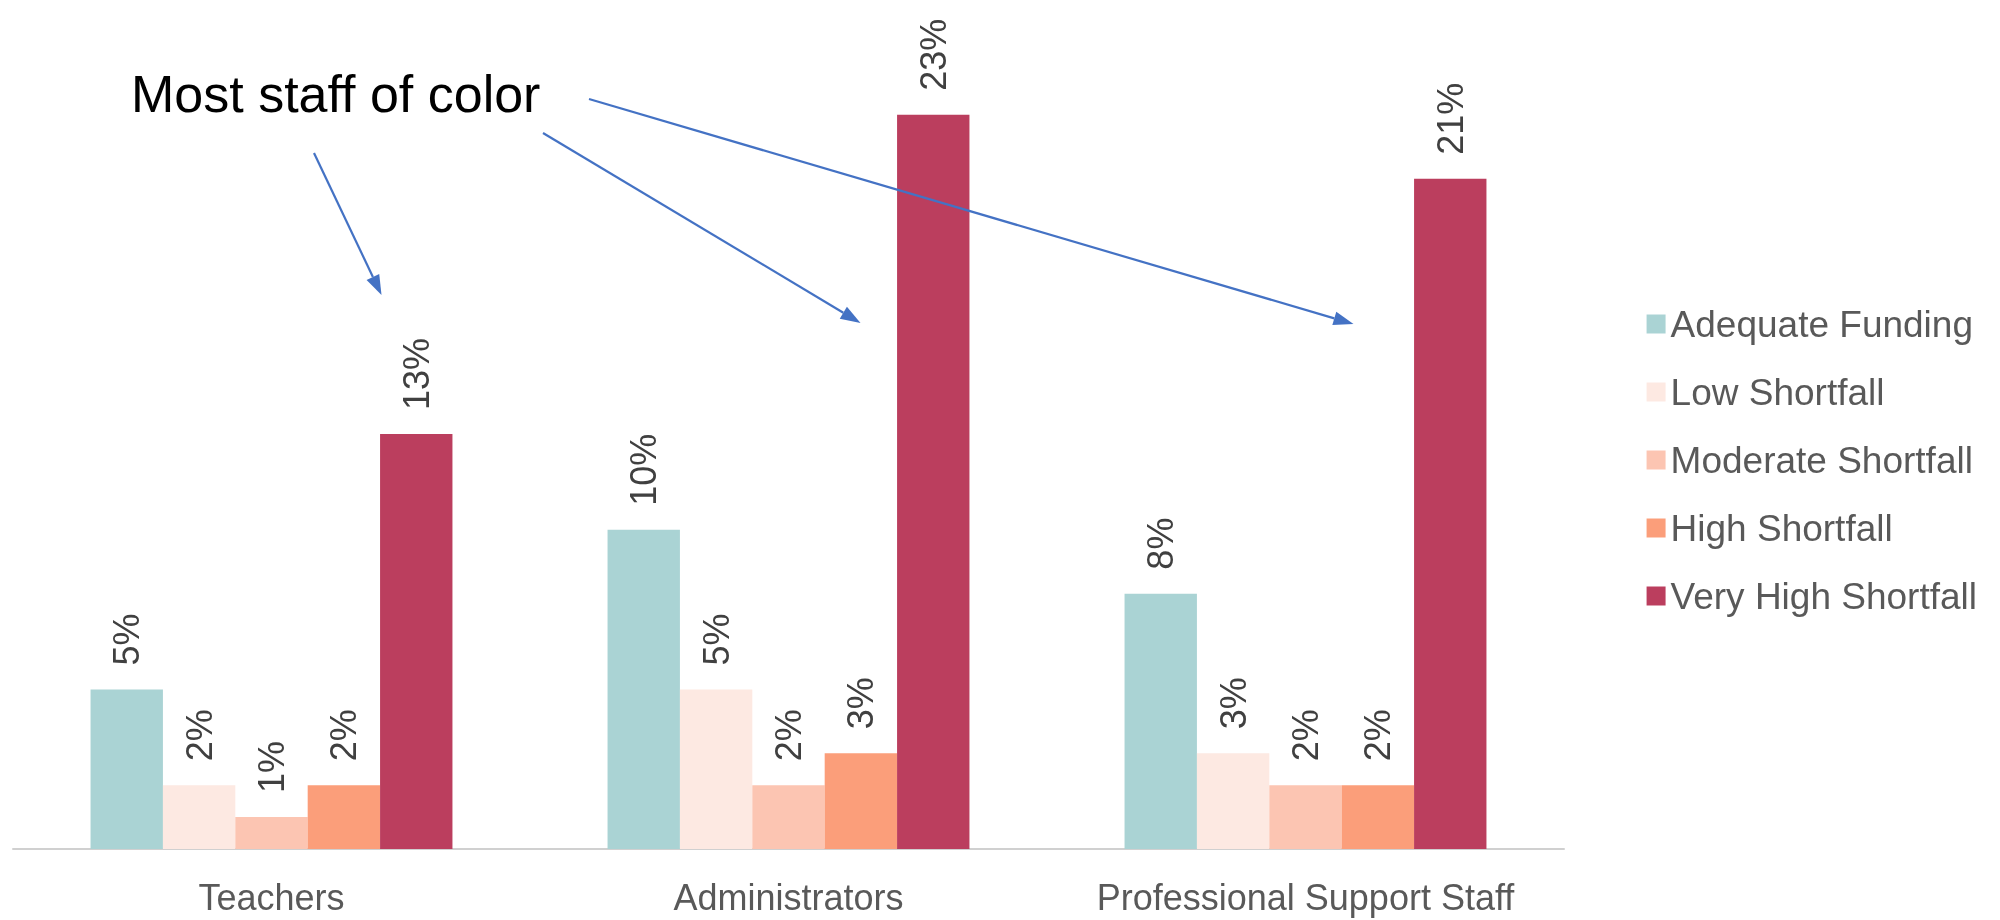  What do you see at coordinates (788, 897) in the screenshot?
I see `x-tick-label: Administrators` at bounding box center [788, 897].